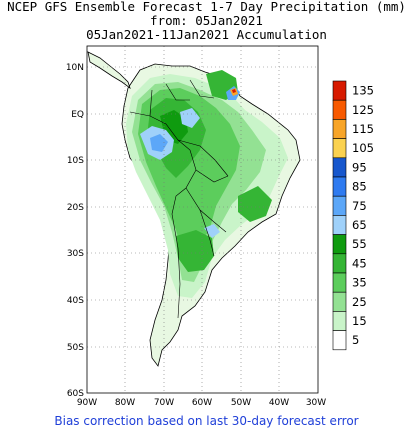 The width and height of the screenshot is (413, 435). What do you see at coordinates (75, 208) in the screenshot?
I see `lat-label: 20S` at bounding box center [75, 208].